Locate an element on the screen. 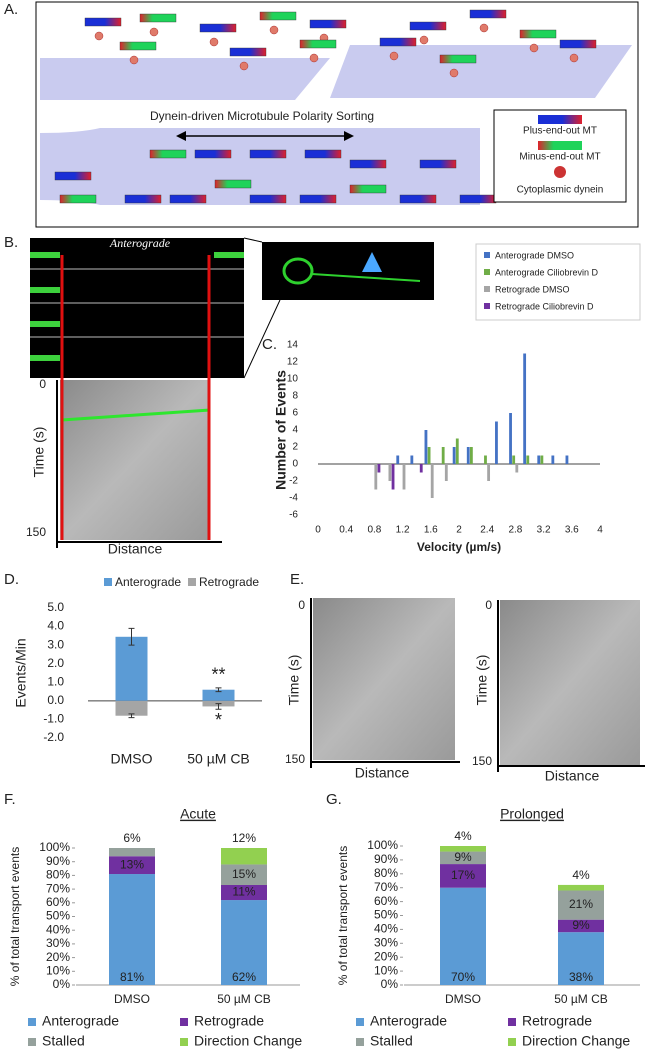 The image size is (654, 1050). error-bar is located at coordinates (218, 706).